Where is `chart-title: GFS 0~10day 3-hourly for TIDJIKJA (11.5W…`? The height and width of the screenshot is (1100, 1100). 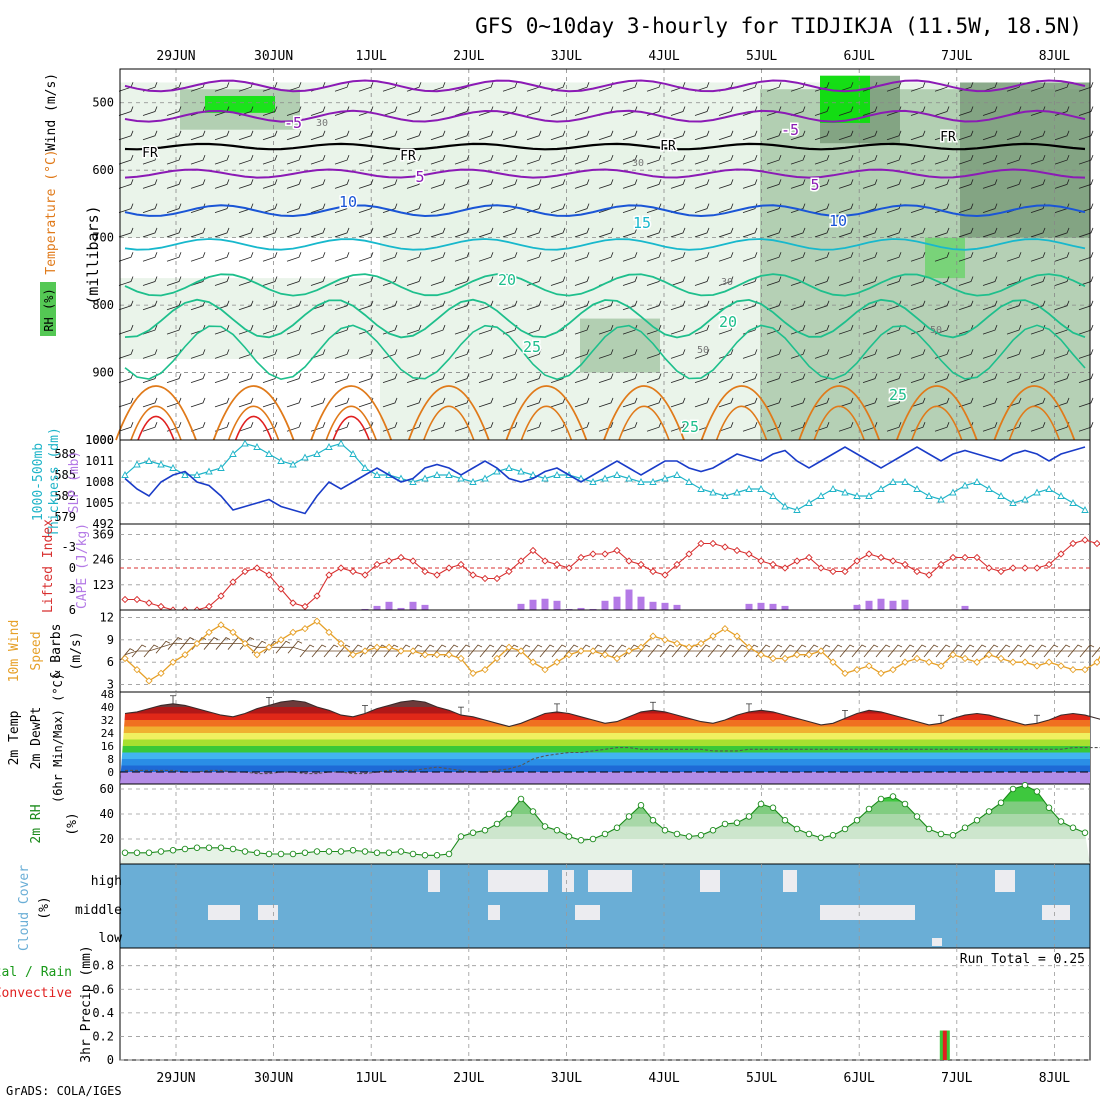 chart-title: GFS 0~10day 3-hourly for TIDJIKJA (11.5W… is located at coordinates (778, 26).